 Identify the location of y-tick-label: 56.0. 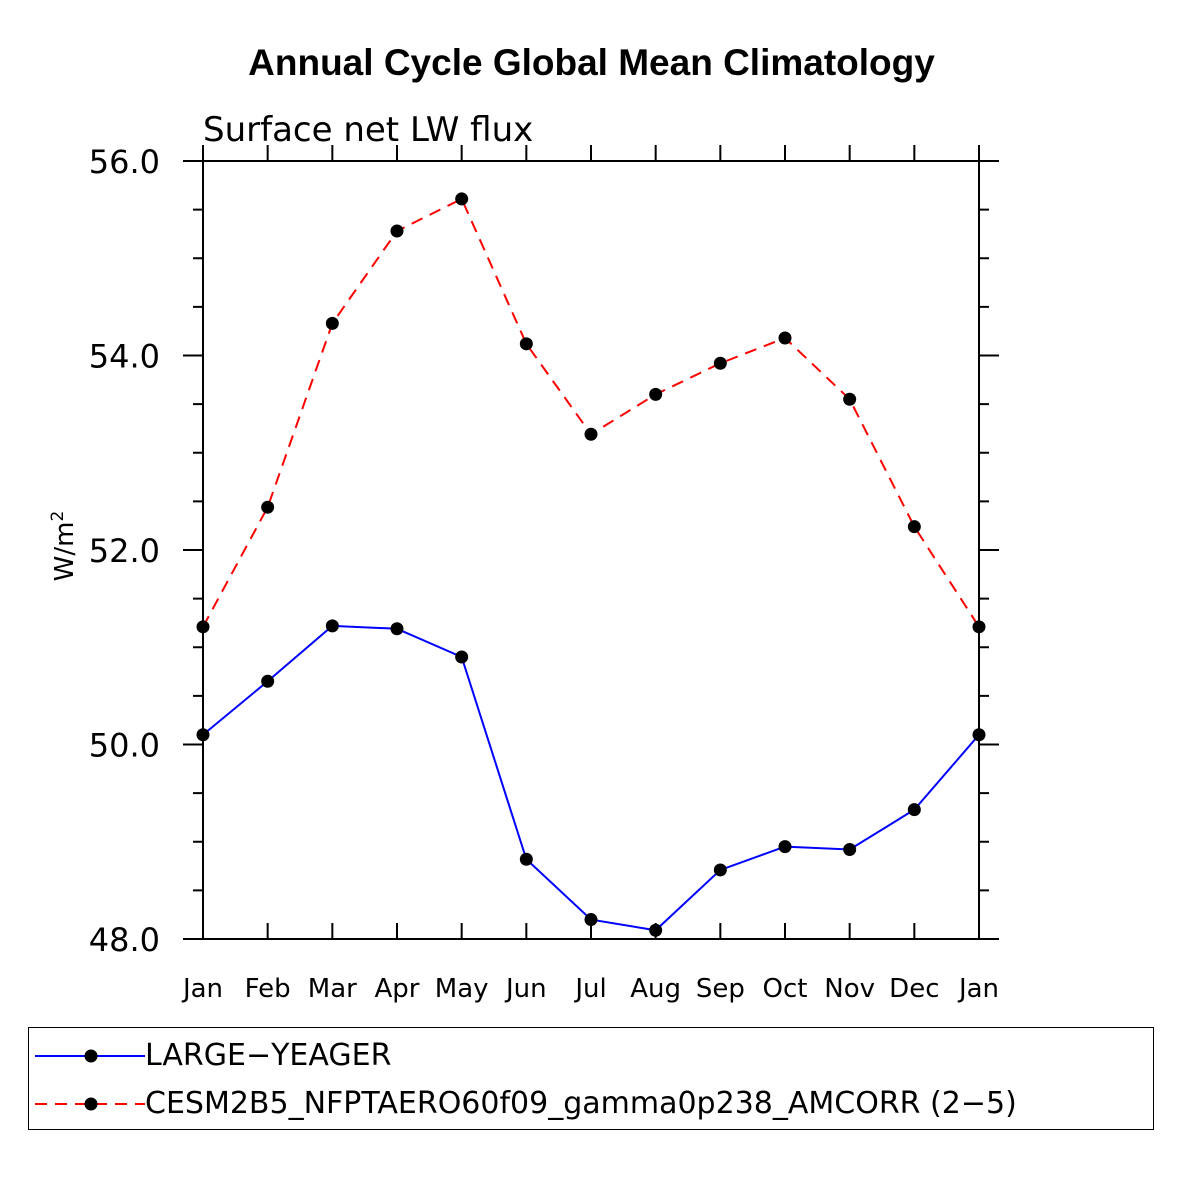
(124, 162).